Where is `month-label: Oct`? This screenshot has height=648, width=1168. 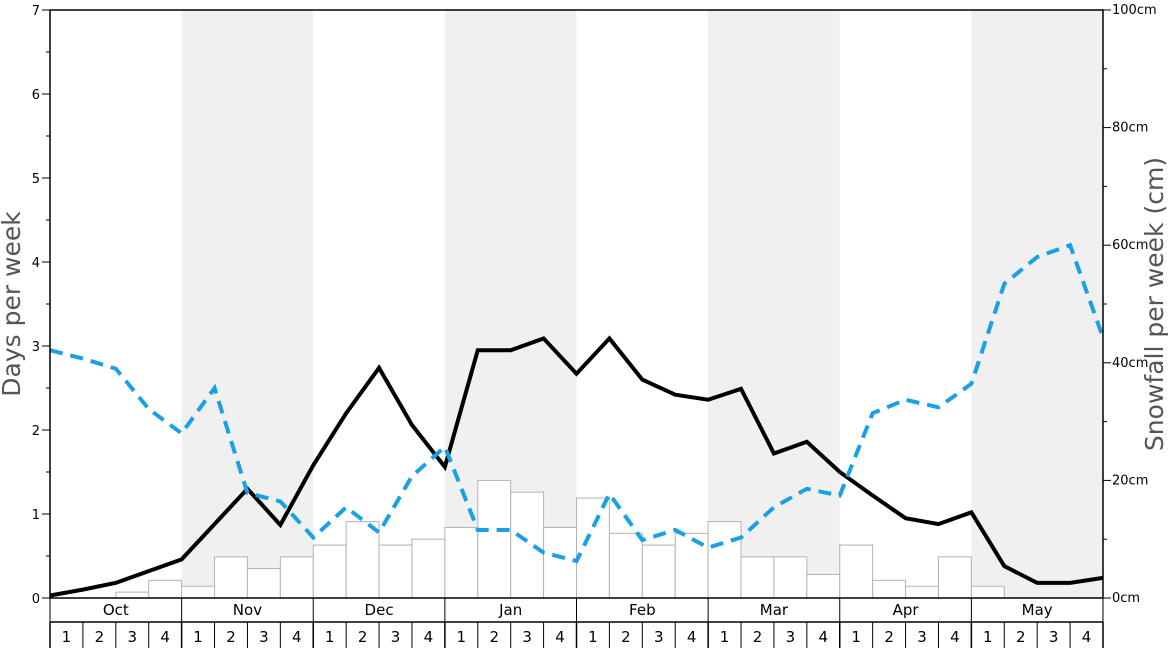
month-label: Oct is located at coordinates (116, 610).